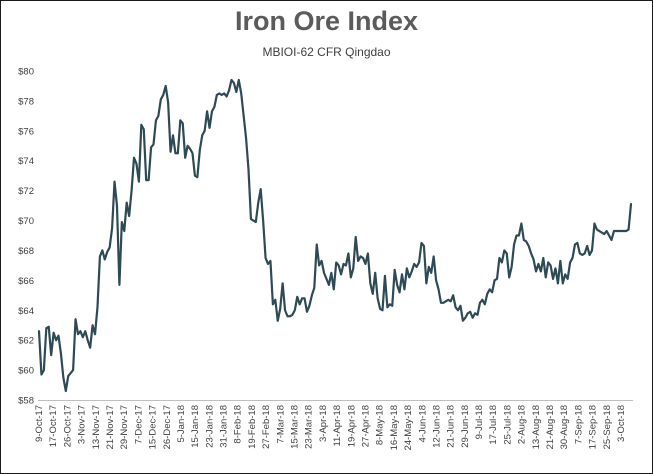 The width and height of the screenshot is (653, 474). I want to click on x-tick-label: 19-Feb-18, so click(252, 427).